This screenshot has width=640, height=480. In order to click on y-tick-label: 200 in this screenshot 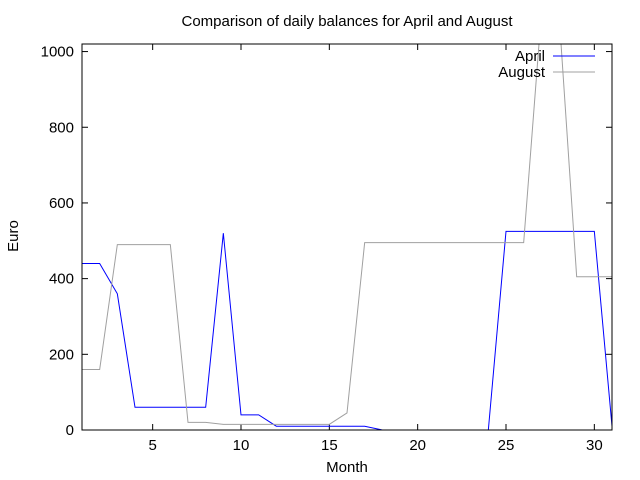, I will do `click(61, 354)`.